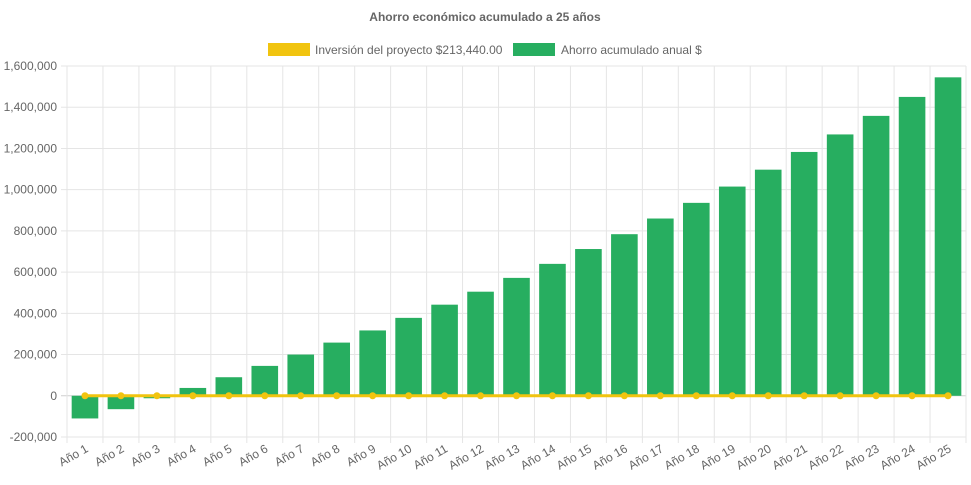 The image size is (971, 485). Describe the element at coordinates (289, 455) in the screenshot. I see `x-tick-label: Año 7` at that location.